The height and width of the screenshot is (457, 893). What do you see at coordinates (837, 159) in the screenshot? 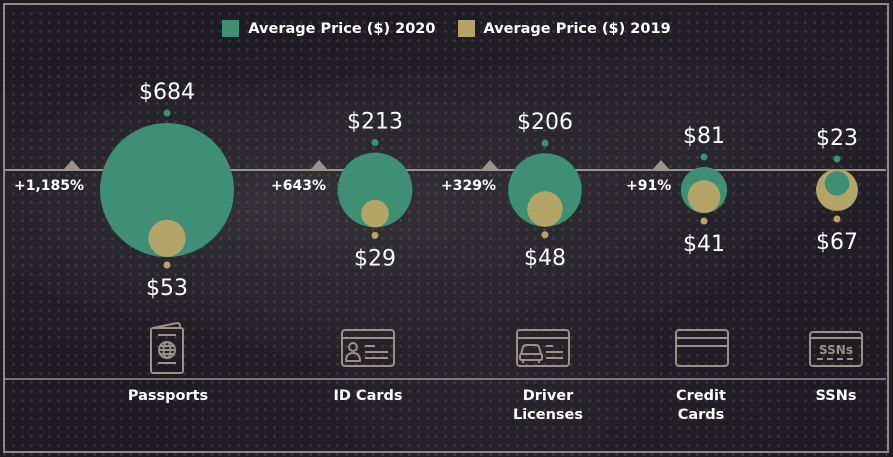
I see `marker-dot-2020-ssns` at bounding box center [837, 159].